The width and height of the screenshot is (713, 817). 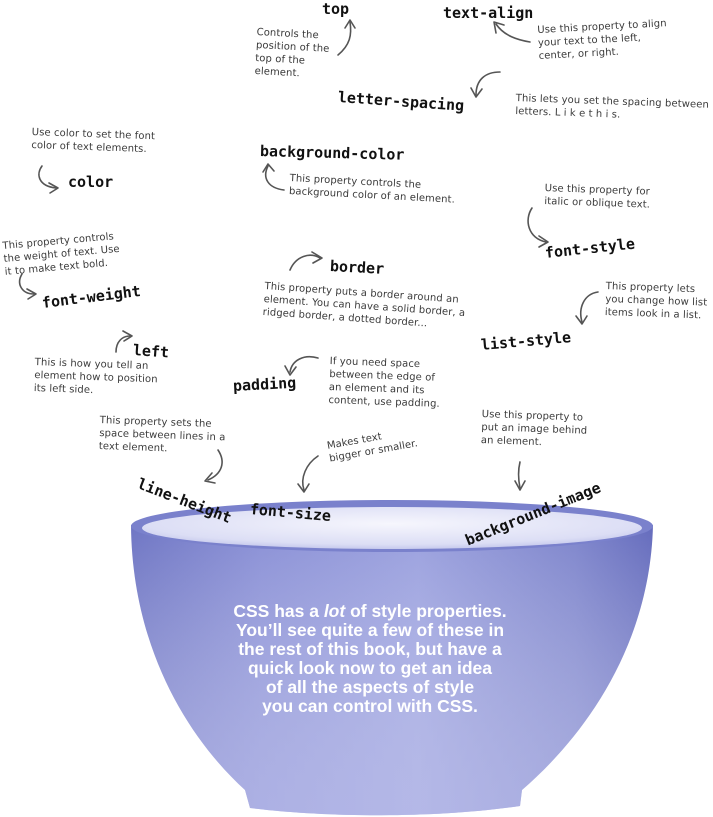 I want to click on bowl-caption-line-3: the rest of this book, but have a, so click(x=370, y=649).